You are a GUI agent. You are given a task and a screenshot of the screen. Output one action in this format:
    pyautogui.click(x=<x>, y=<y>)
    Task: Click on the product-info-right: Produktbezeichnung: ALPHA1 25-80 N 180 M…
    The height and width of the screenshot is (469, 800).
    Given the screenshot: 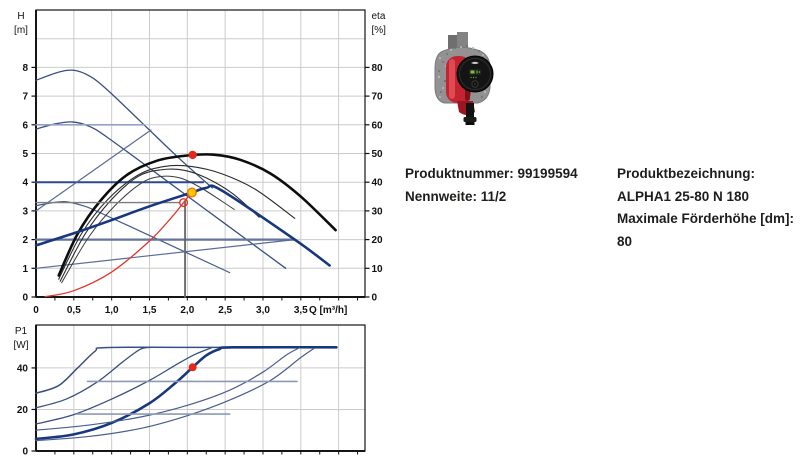 What is the action you would take?
    pyautogui.click(x=708, y=208)
    